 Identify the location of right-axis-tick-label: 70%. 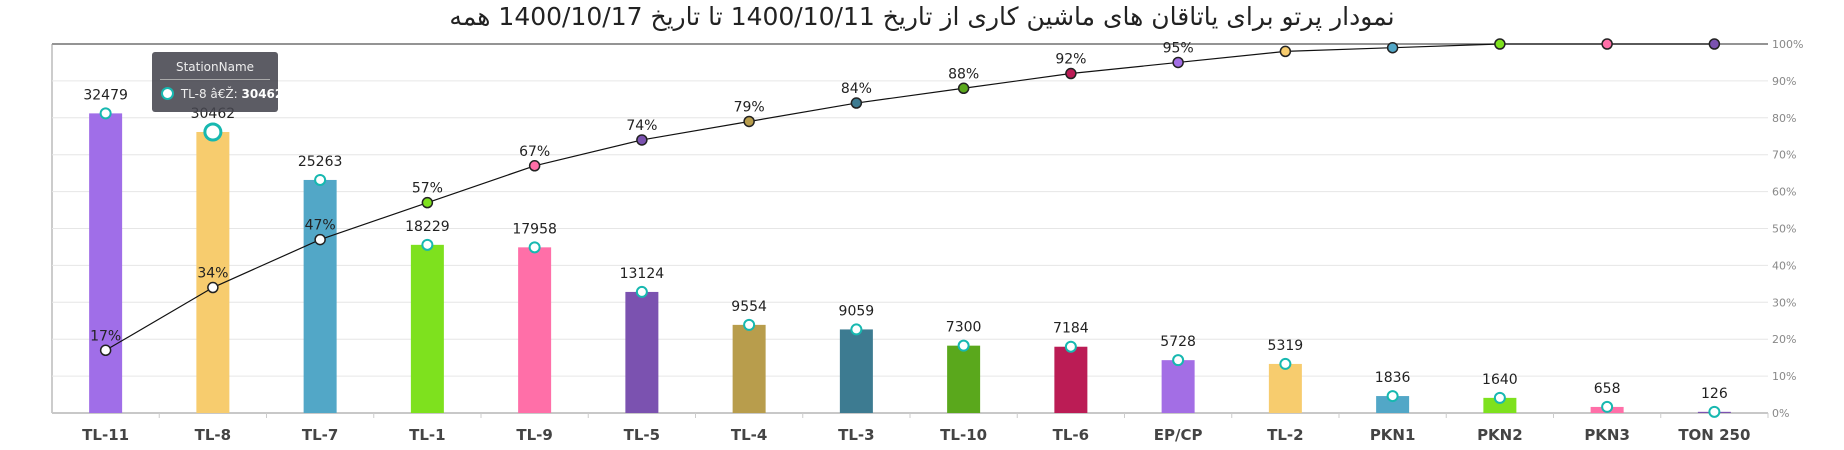
(1784, 155).